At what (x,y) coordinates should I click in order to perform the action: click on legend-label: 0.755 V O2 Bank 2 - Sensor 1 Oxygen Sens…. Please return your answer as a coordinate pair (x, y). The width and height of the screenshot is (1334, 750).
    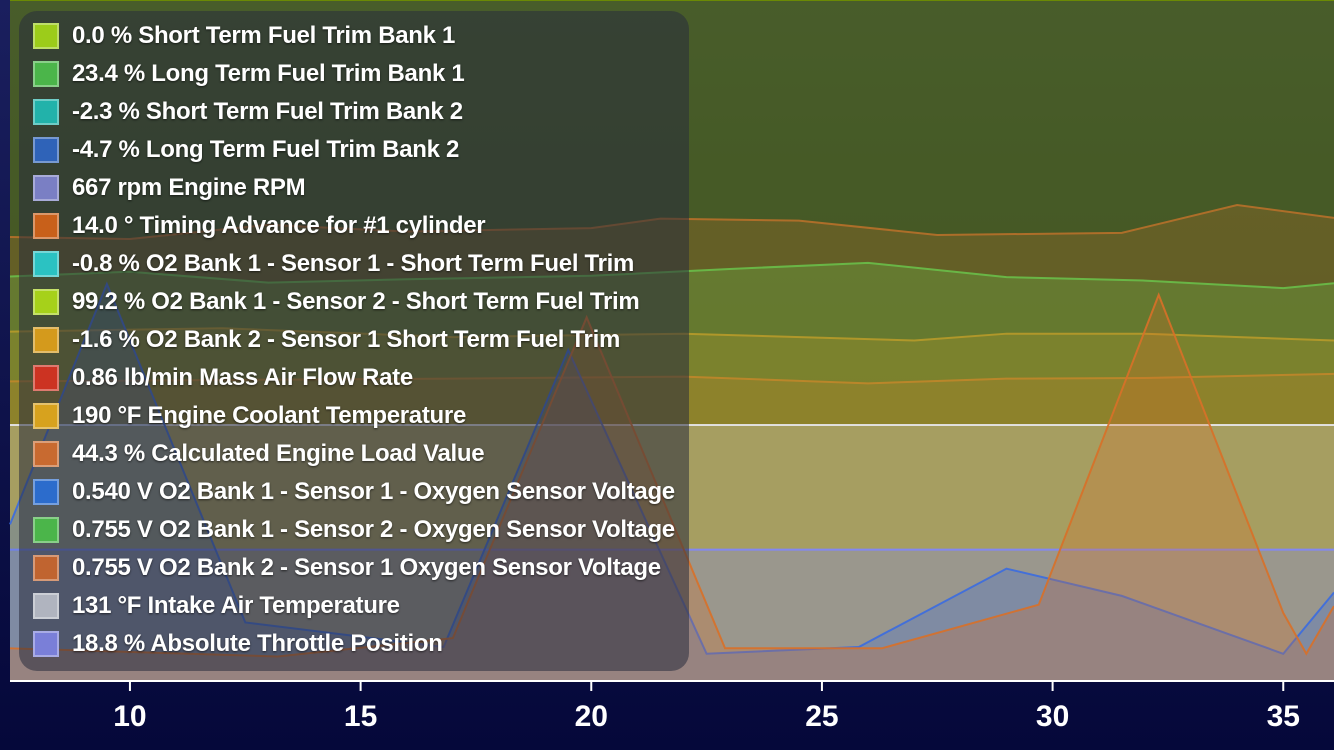
    Looking at the image, I should click on (366, 567).